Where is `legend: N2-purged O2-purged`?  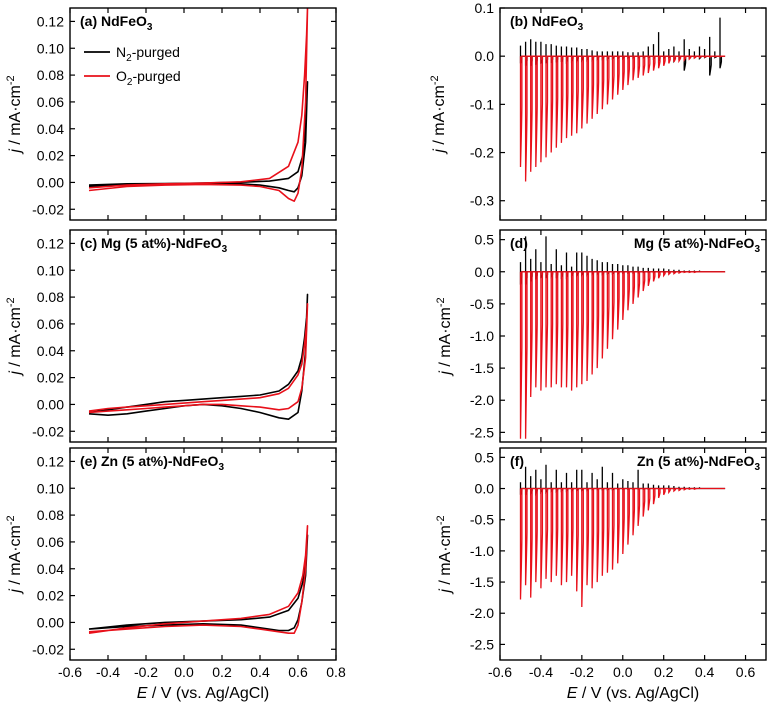 legend: N2-purged O2-purged is located at coordinates (132, 66).